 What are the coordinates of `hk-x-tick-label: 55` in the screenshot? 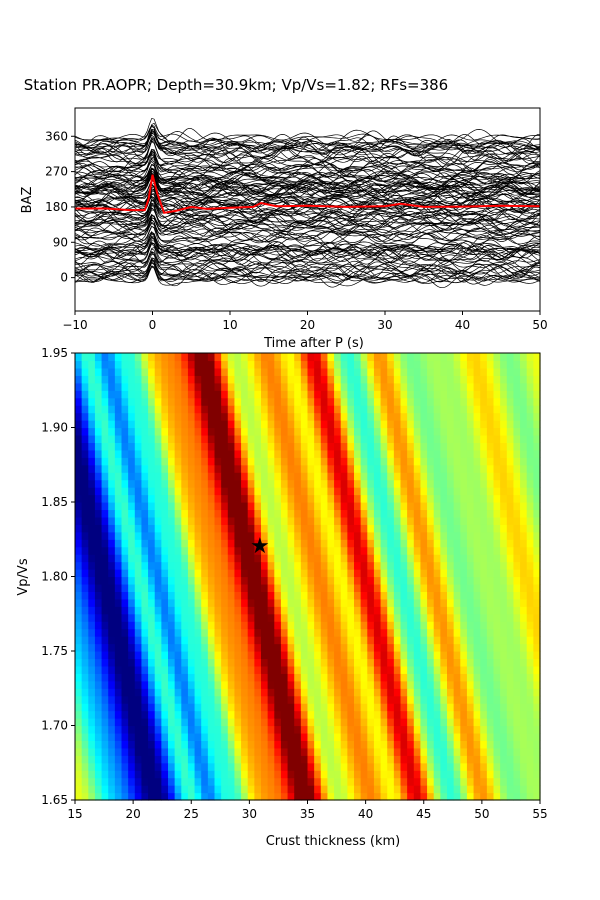 It's located at (539, 814).